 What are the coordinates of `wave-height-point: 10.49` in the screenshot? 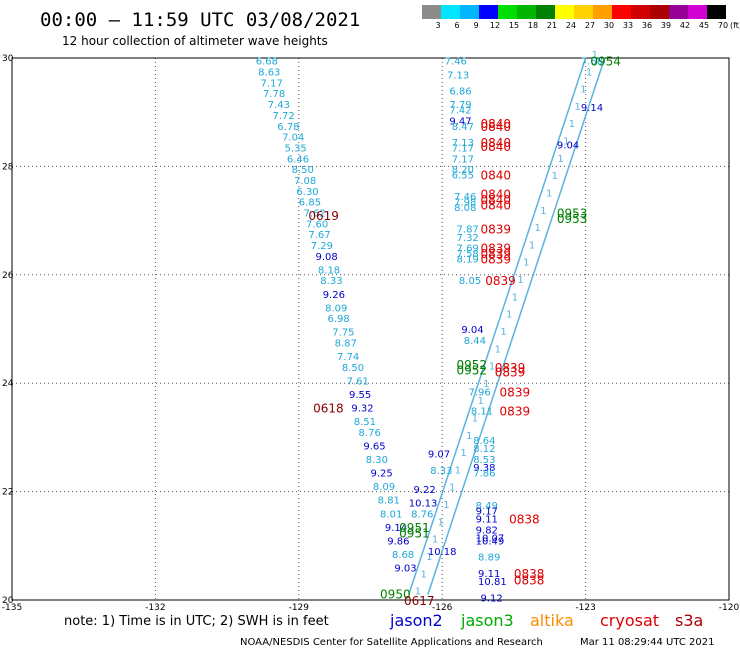 It's located at (490, 541).